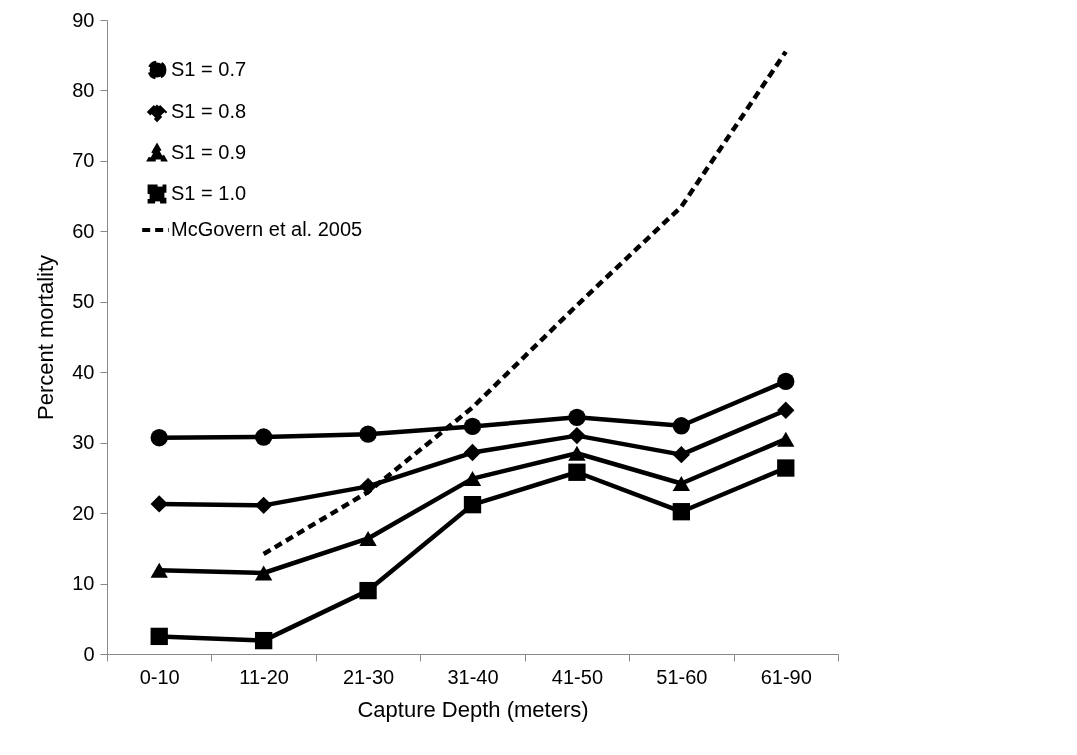 Image resolution: width=1077 pixels, height=755 pixels. I want to click on legend-label: McGovern et al. 2005, so click(267, 229).